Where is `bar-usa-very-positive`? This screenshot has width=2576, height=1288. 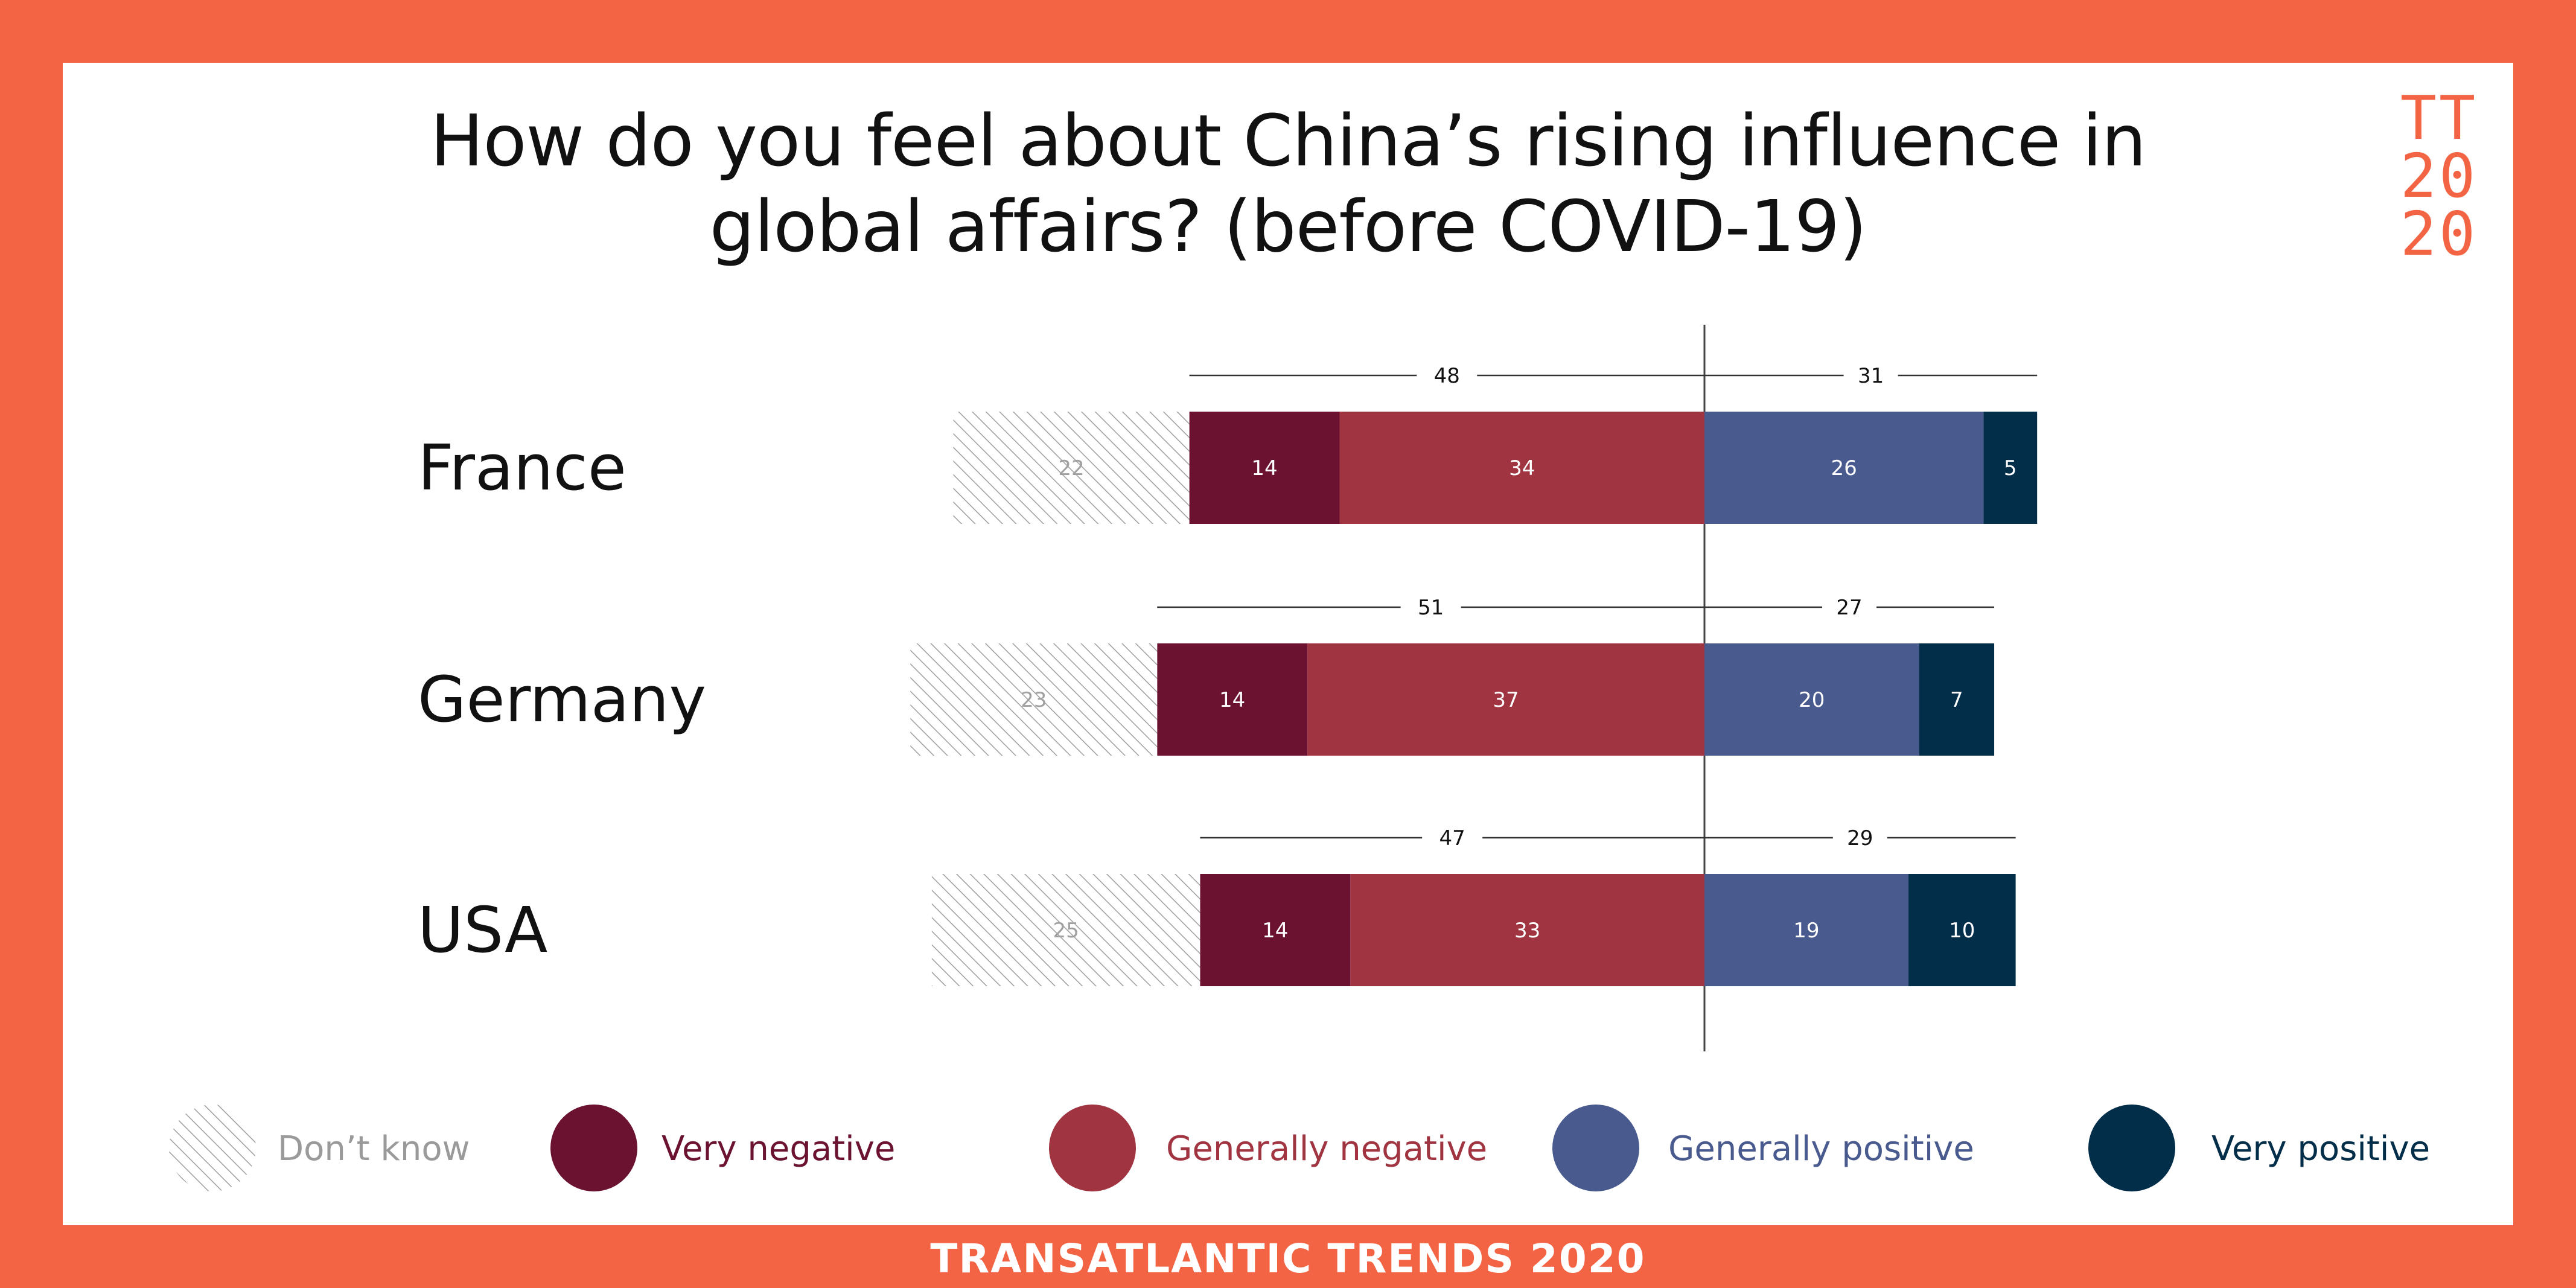
bar-usa-very-positive is located at coordinates (1962, 930).